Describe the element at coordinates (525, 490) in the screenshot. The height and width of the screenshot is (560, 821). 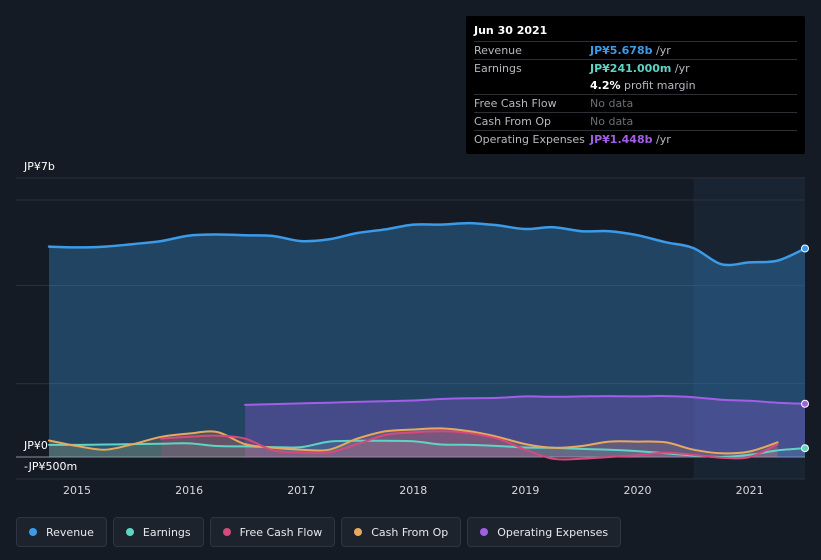
I see `x-tick-label: 2019` at that location.